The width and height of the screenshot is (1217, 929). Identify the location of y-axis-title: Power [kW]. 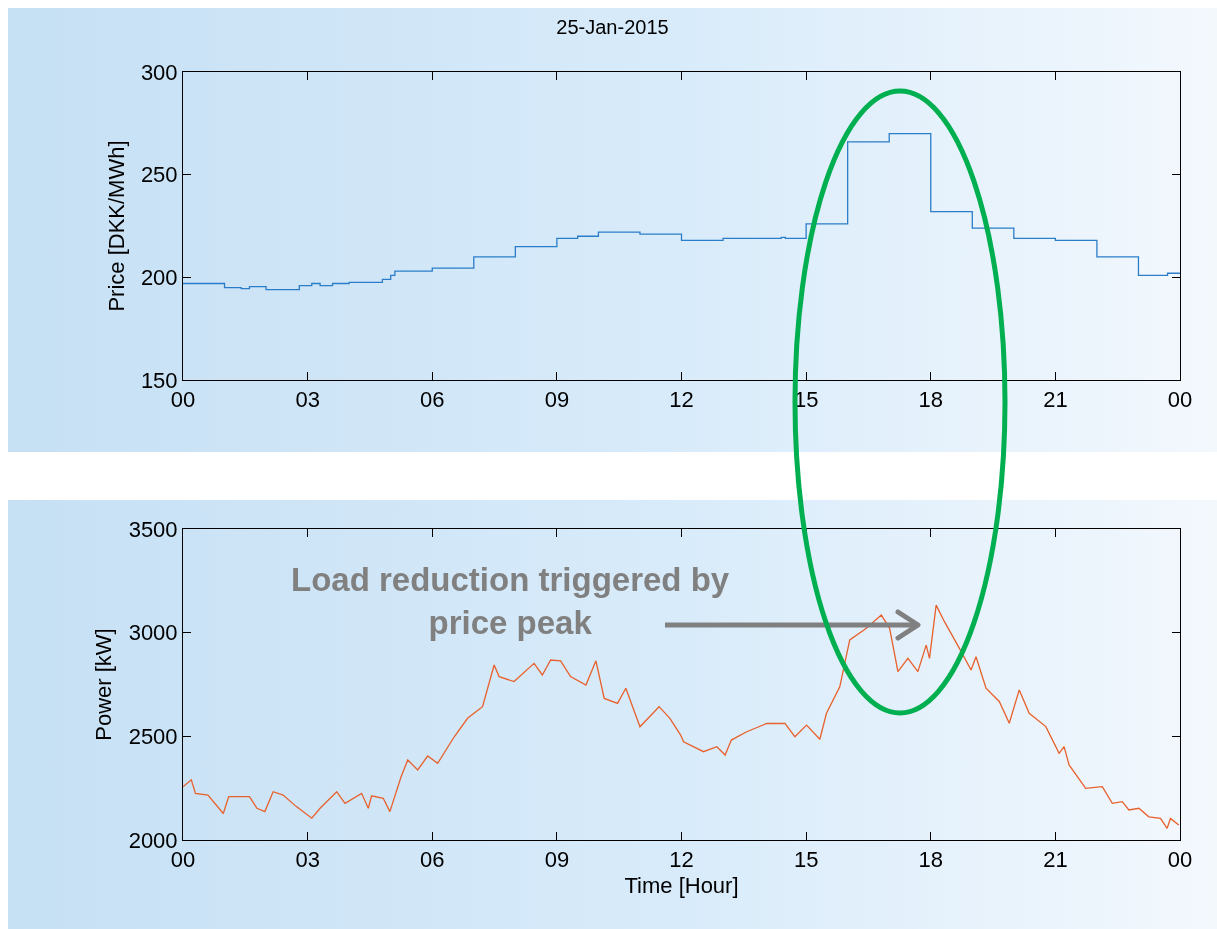
(104, 684).